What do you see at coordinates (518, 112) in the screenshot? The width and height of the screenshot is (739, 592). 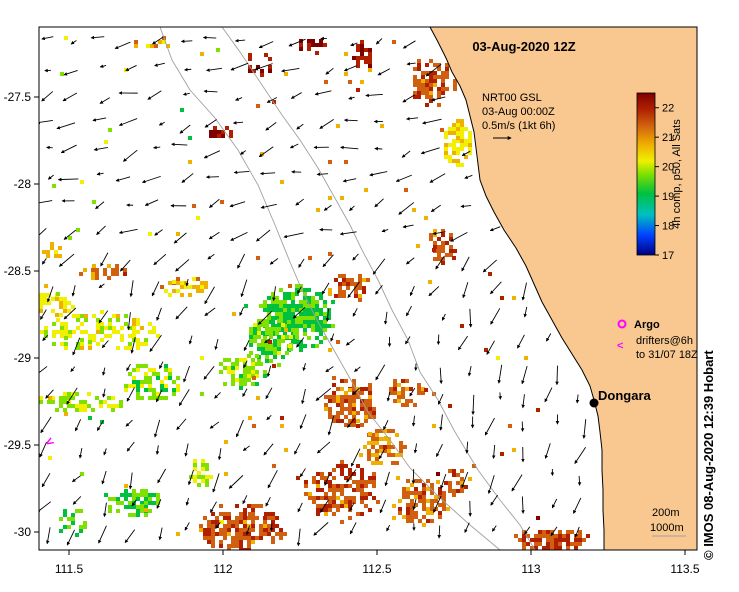 I see `wind-legend-line2: 03-Aug 00:00Z` at bounding box center [518, 112].